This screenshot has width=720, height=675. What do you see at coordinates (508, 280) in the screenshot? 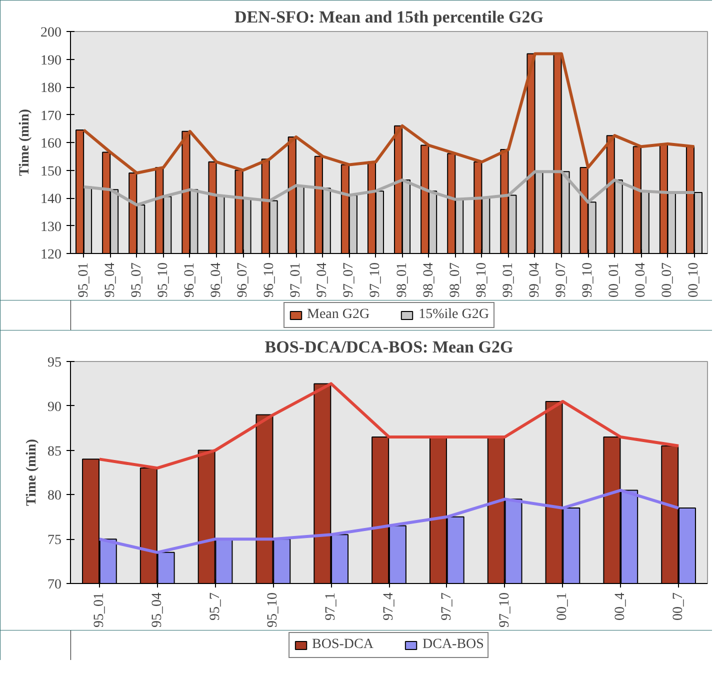
I see `x-tick-label: 99_01` at bounding box center [508, 280].